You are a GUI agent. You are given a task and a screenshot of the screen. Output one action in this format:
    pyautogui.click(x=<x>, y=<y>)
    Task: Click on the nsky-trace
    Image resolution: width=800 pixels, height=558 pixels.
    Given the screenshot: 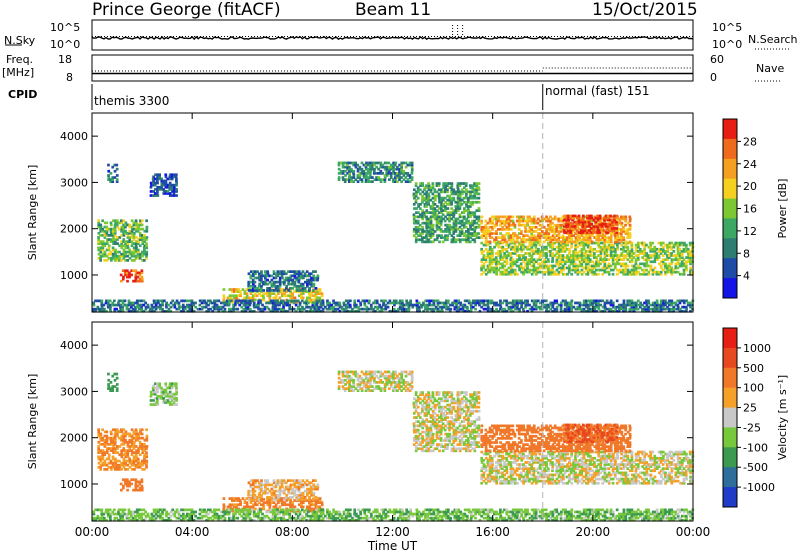 What is the action you would take?
    pyautogui.click(x=392, y=38)
    